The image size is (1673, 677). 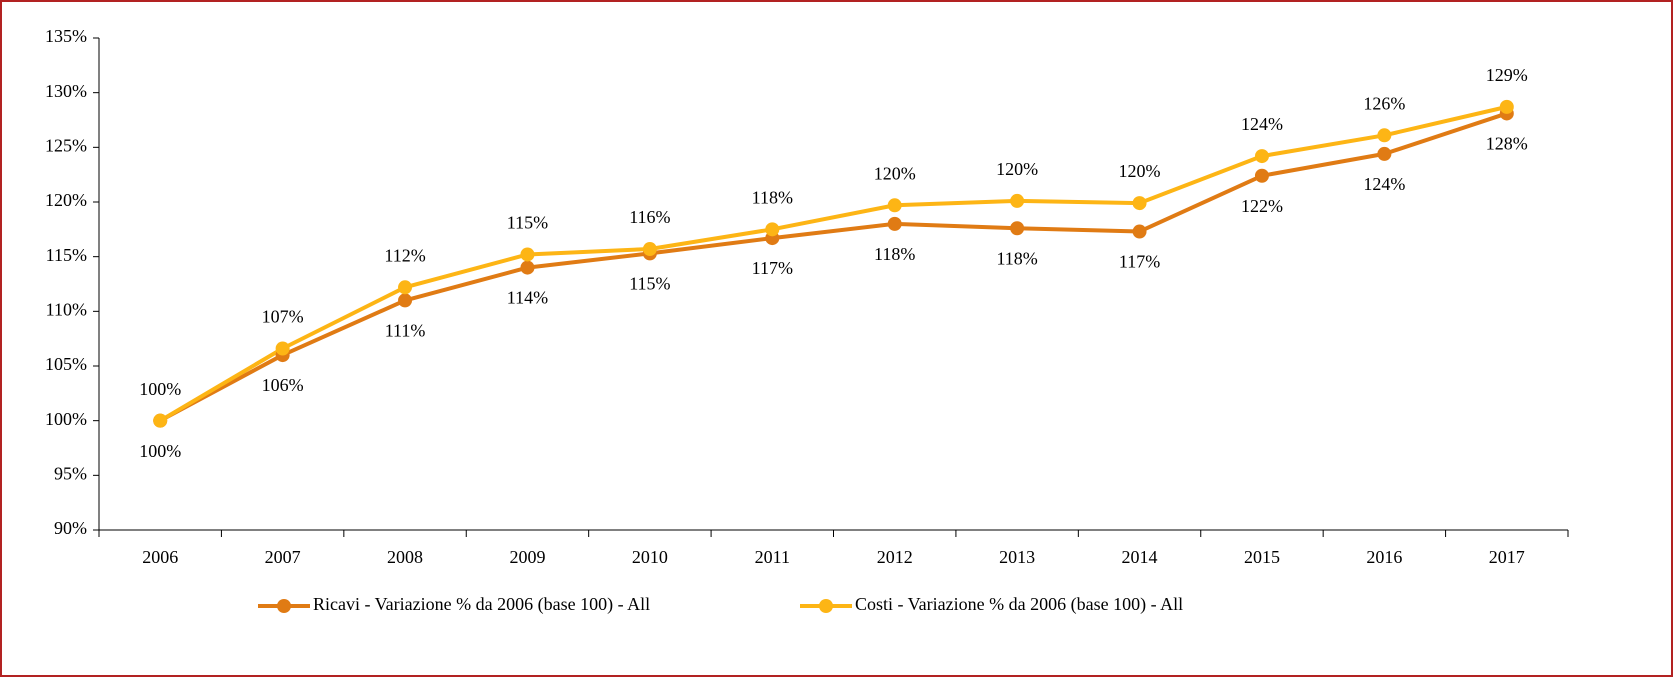 I want to click on x-tick-label: 2008, so click(x=405, y=557).